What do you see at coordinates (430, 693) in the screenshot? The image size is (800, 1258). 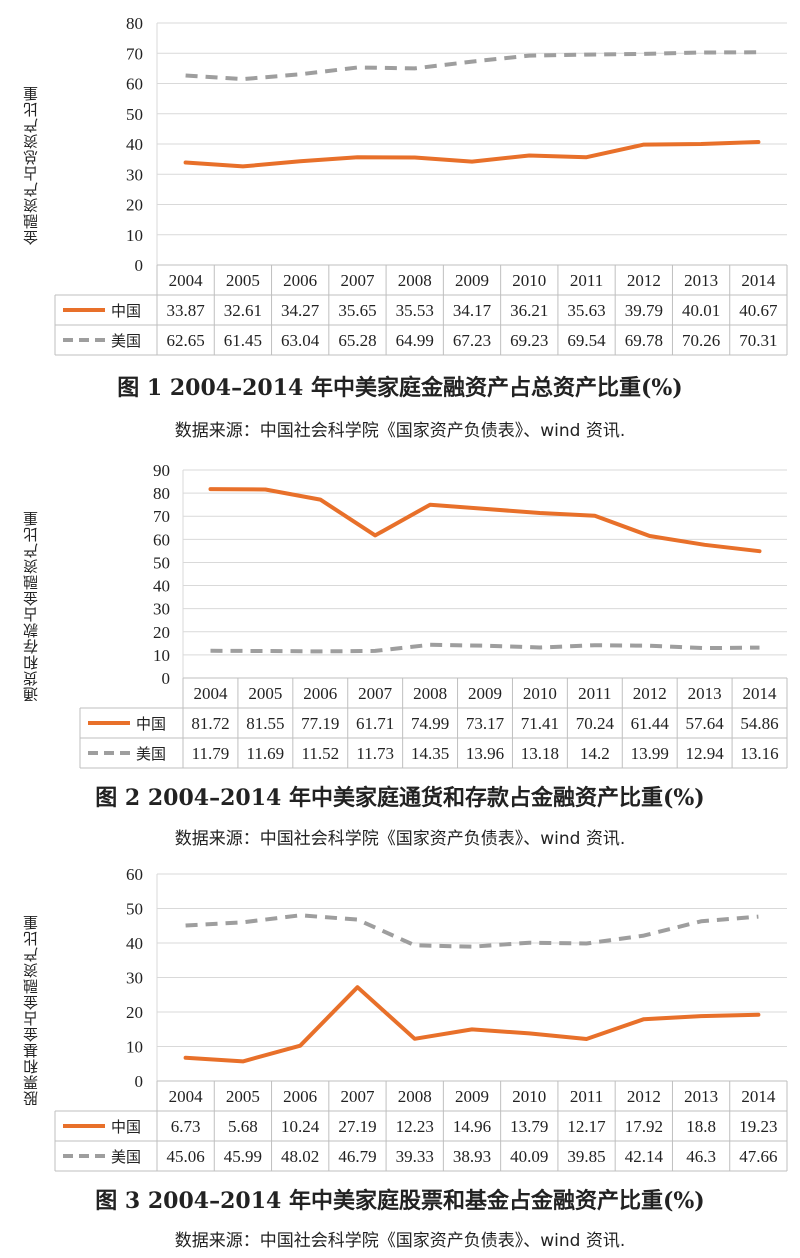 I see `x-tick-label: 2008` at bounding box center [430, 693].